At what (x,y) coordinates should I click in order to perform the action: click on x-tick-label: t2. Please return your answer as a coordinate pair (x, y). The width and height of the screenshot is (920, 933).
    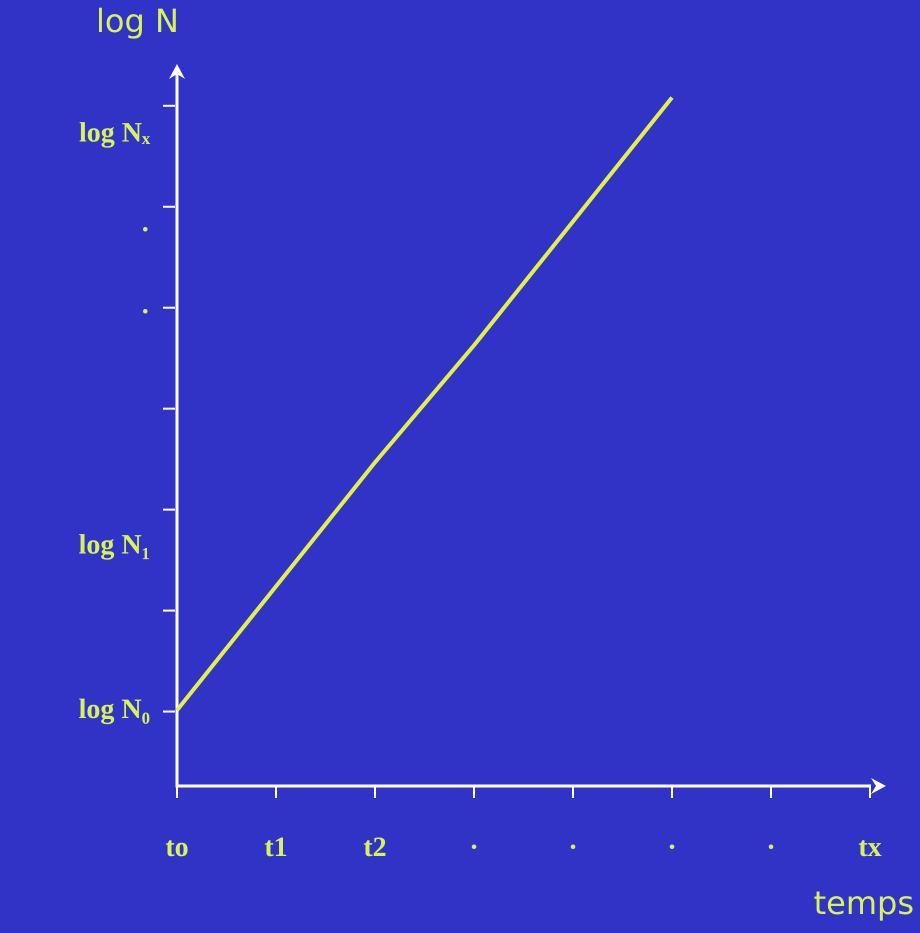
    Looking at the image, I should click on (375, 848).